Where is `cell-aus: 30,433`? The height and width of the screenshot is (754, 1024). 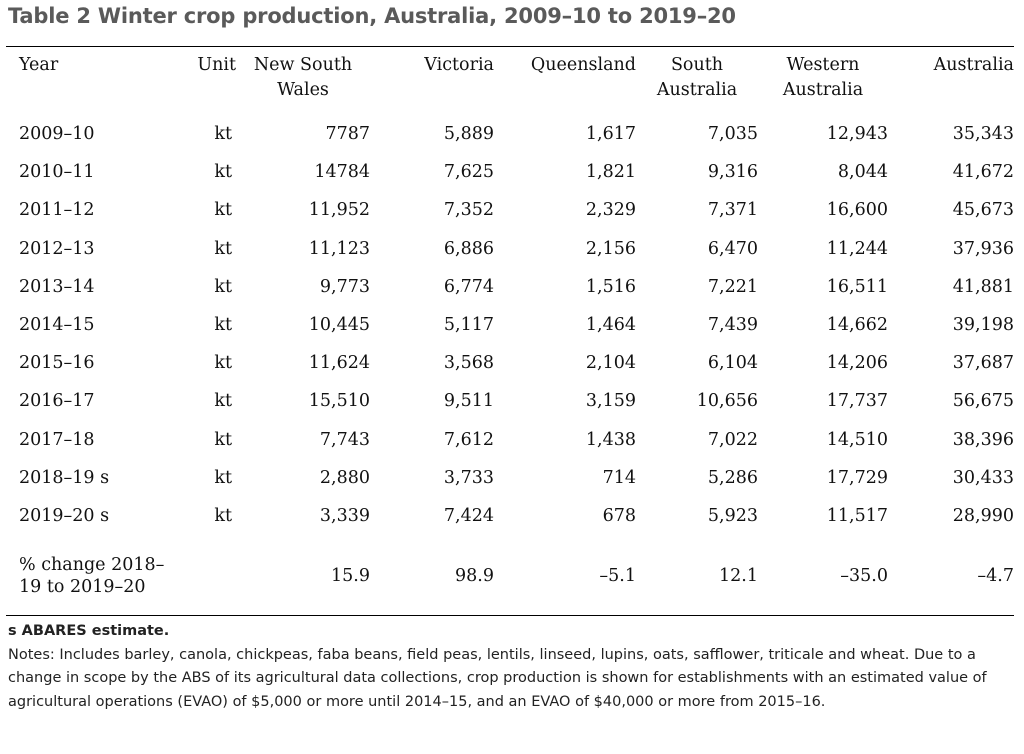
cell-aus: 30,433 is located at coordinates (983, 477).